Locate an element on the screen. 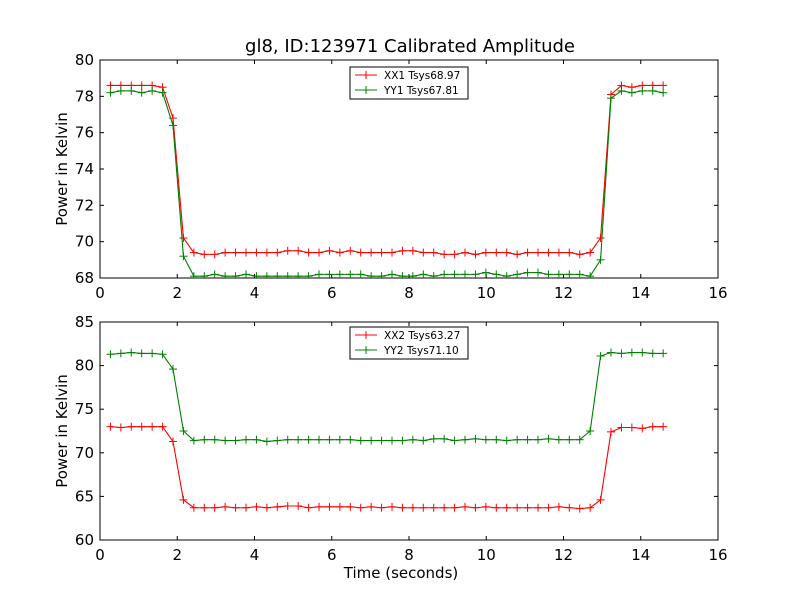 This screenshot has width=800, height=605. figure-title: gl8, ID:123971 Calibrated Amplitude is located at coordinates (410, 46).